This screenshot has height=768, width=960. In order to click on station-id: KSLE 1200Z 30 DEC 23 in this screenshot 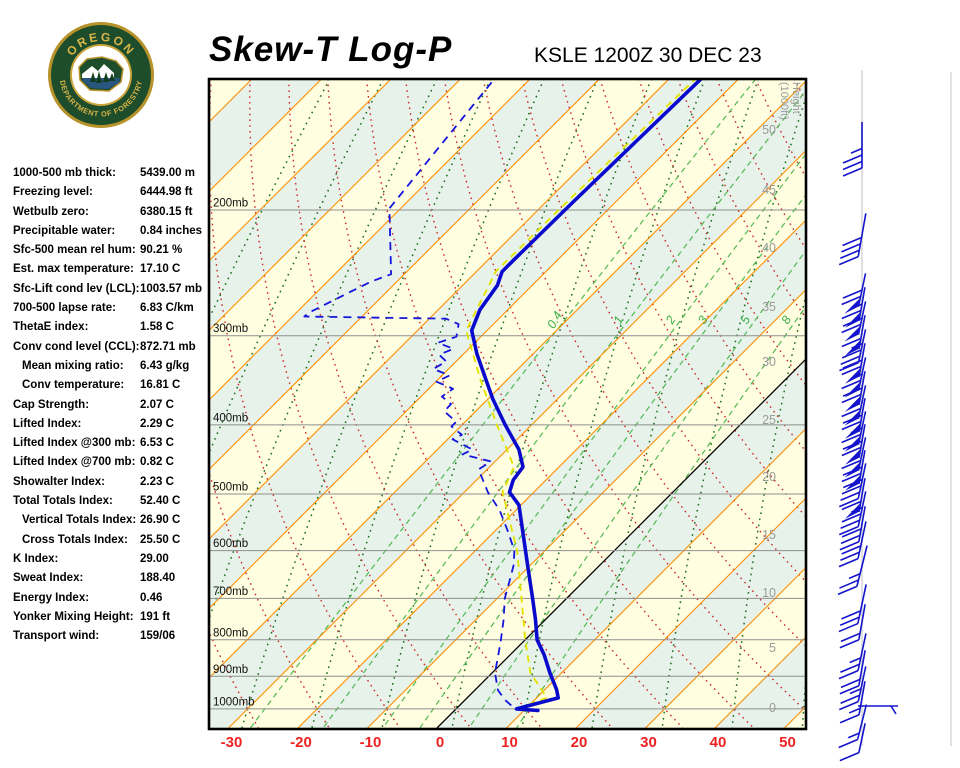, I will do `click(648, 55)`.